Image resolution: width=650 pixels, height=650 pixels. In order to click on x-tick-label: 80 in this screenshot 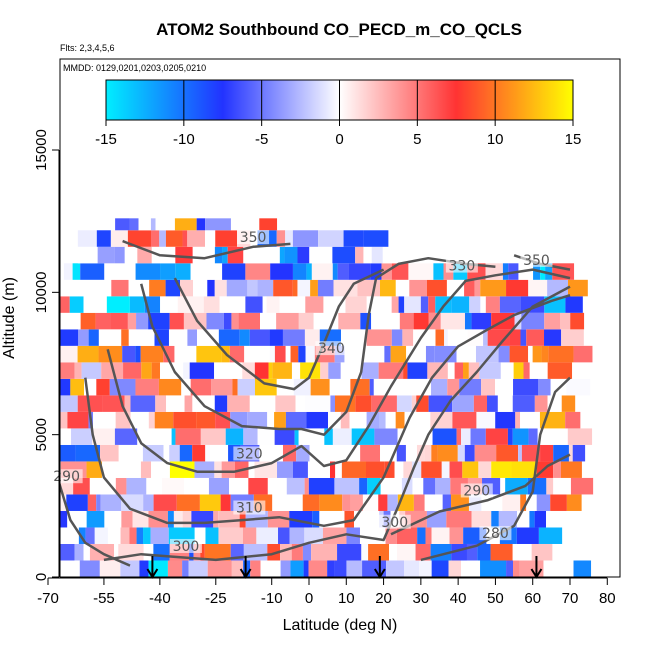, I will do `click(607, 598)`.